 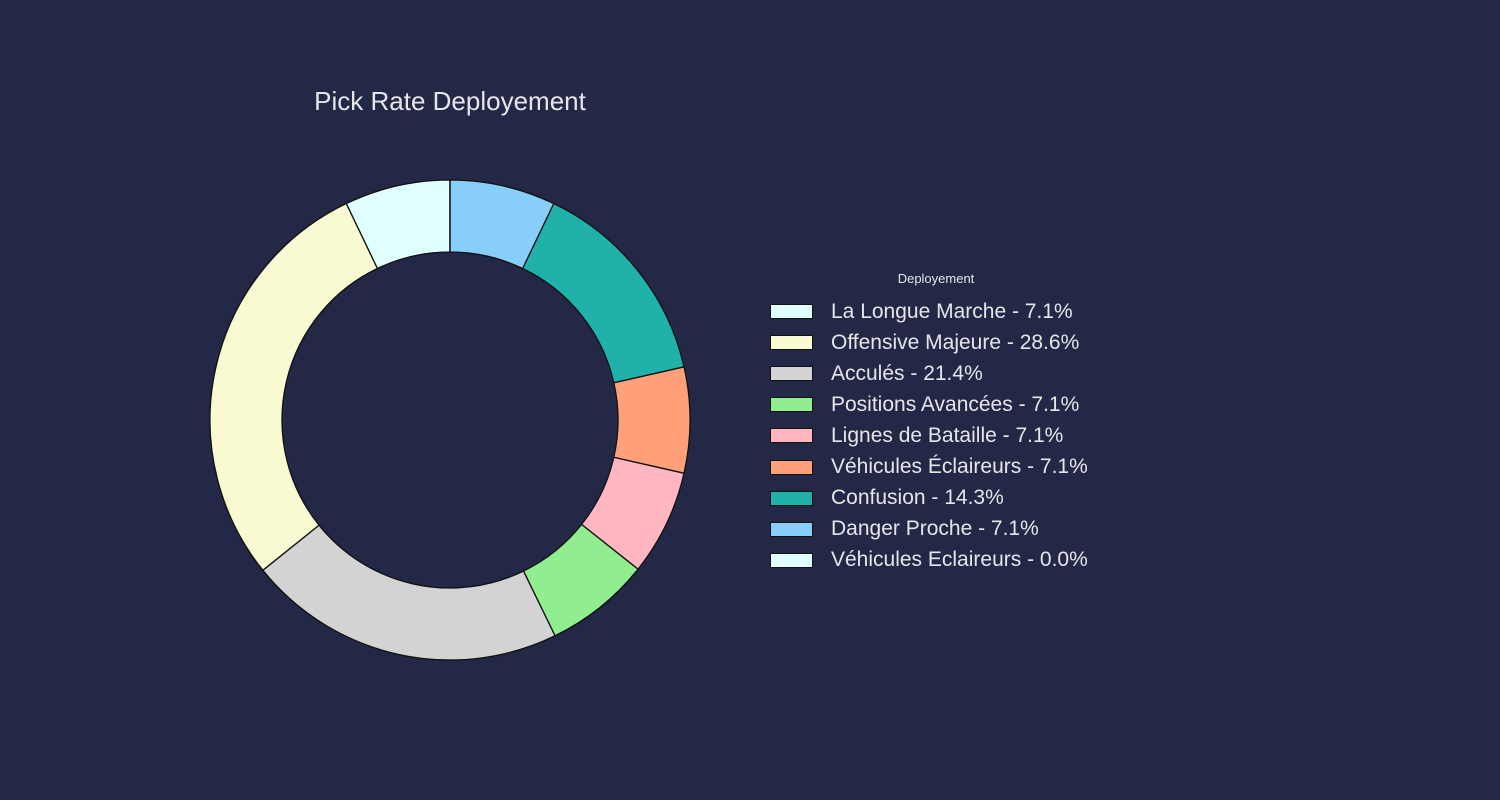 I want to click on legend-item: Confusion - 14.3%, so click(x=929, y=498).